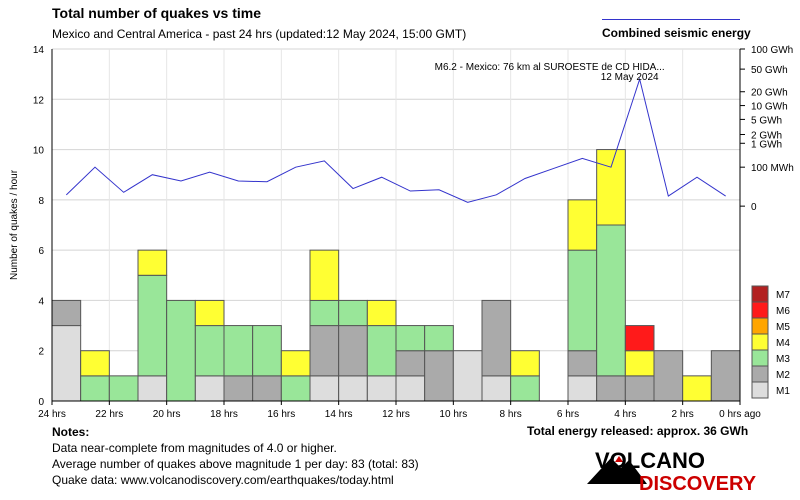 The width and height of the screenshot is (800, 500). I want to click on y-tick-label: 6, so click(41, 251).